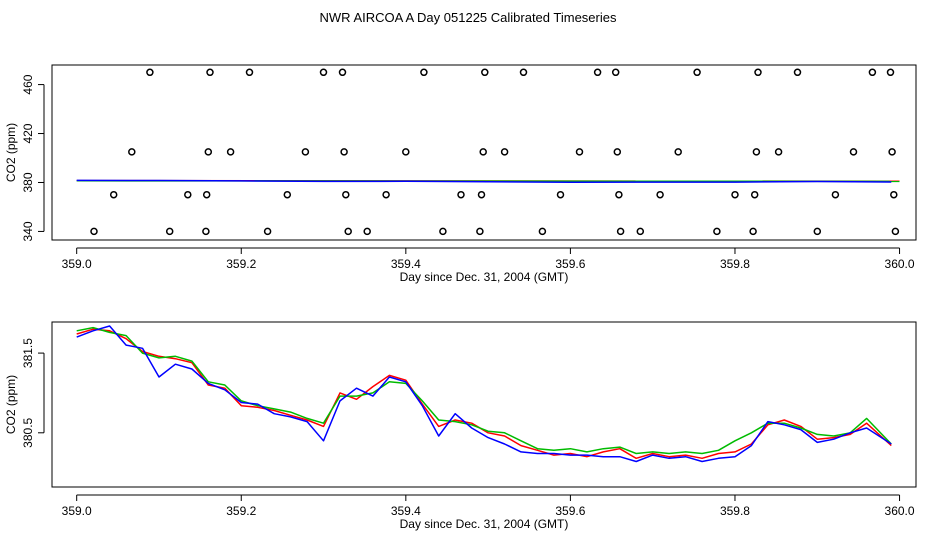 The image size is (936, 540). What do you see at coordinates (28, 353) in the screenshot?
I see `y-tick-label: 381.5` at bounding box center [28, 353].